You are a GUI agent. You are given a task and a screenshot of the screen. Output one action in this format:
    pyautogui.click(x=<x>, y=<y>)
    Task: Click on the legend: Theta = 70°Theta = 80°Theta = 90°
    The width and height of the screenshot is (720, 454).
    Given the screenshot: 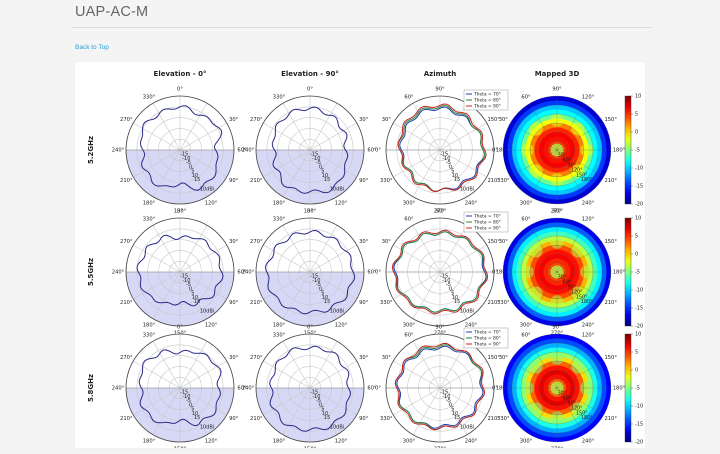 What is the action you would take?
    pyautogui.click(x=486, y=222)
    